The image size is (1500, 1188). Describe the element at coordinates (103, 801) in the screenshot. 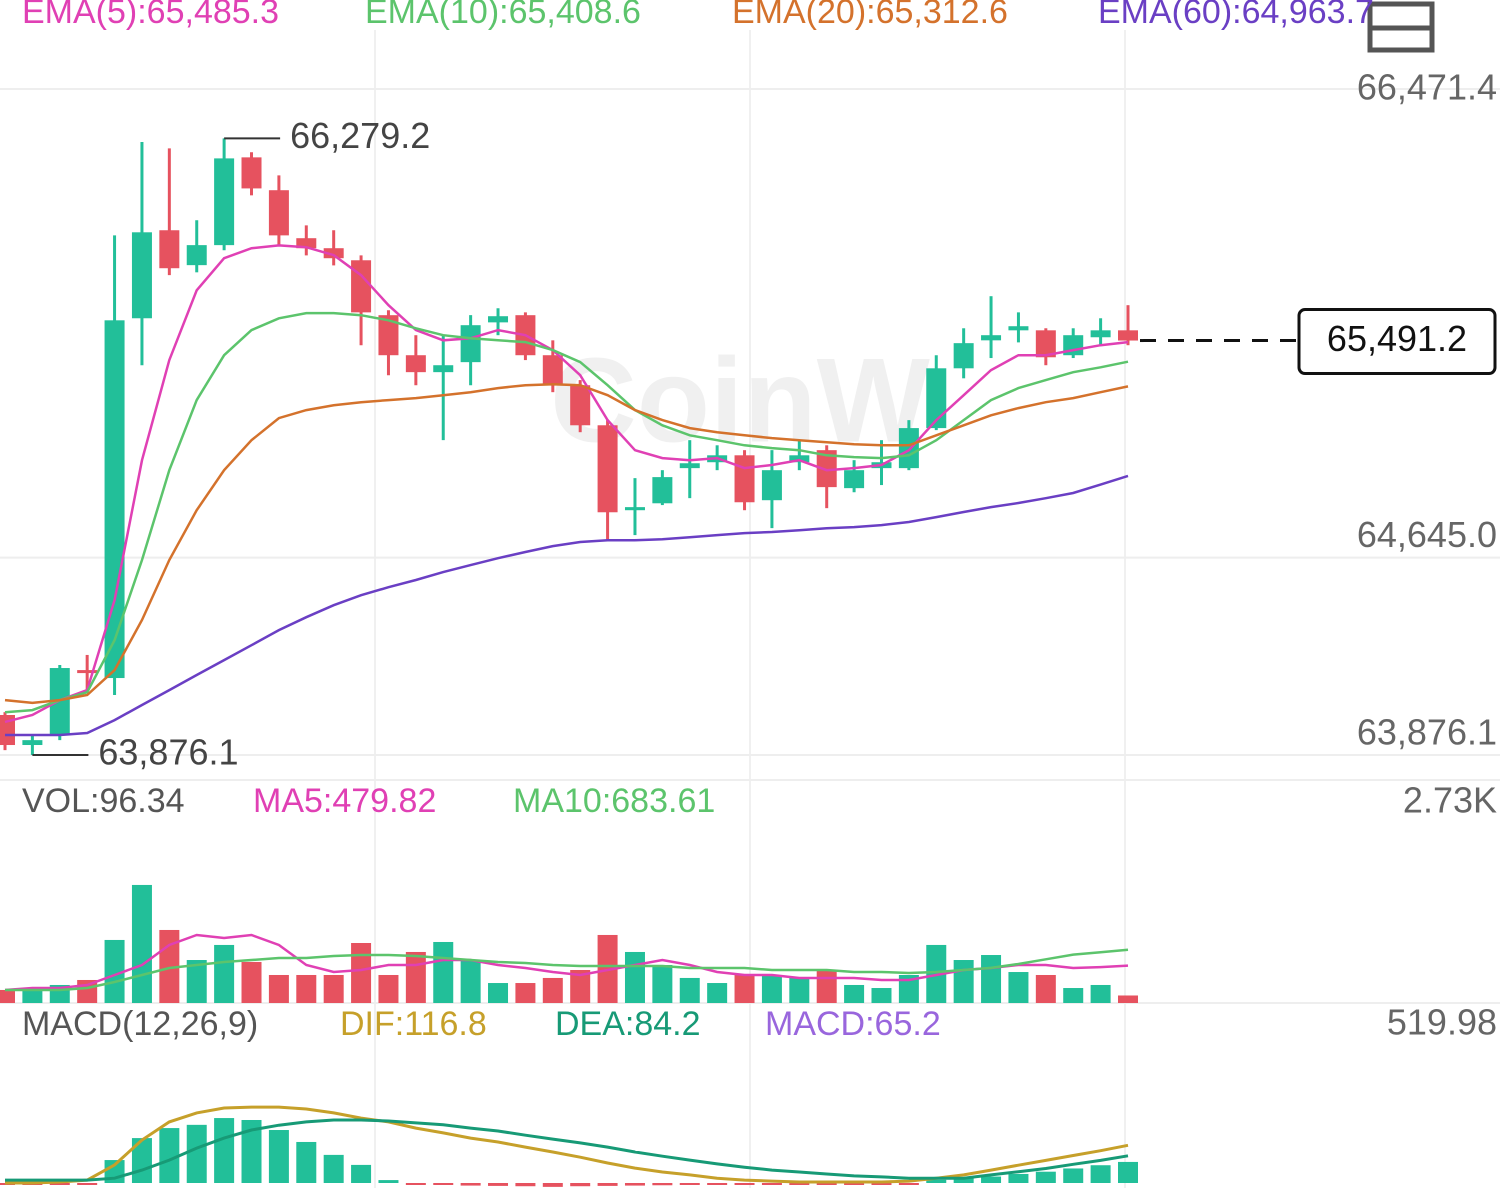

I see `panel-title: VOL:96.34` at that location.